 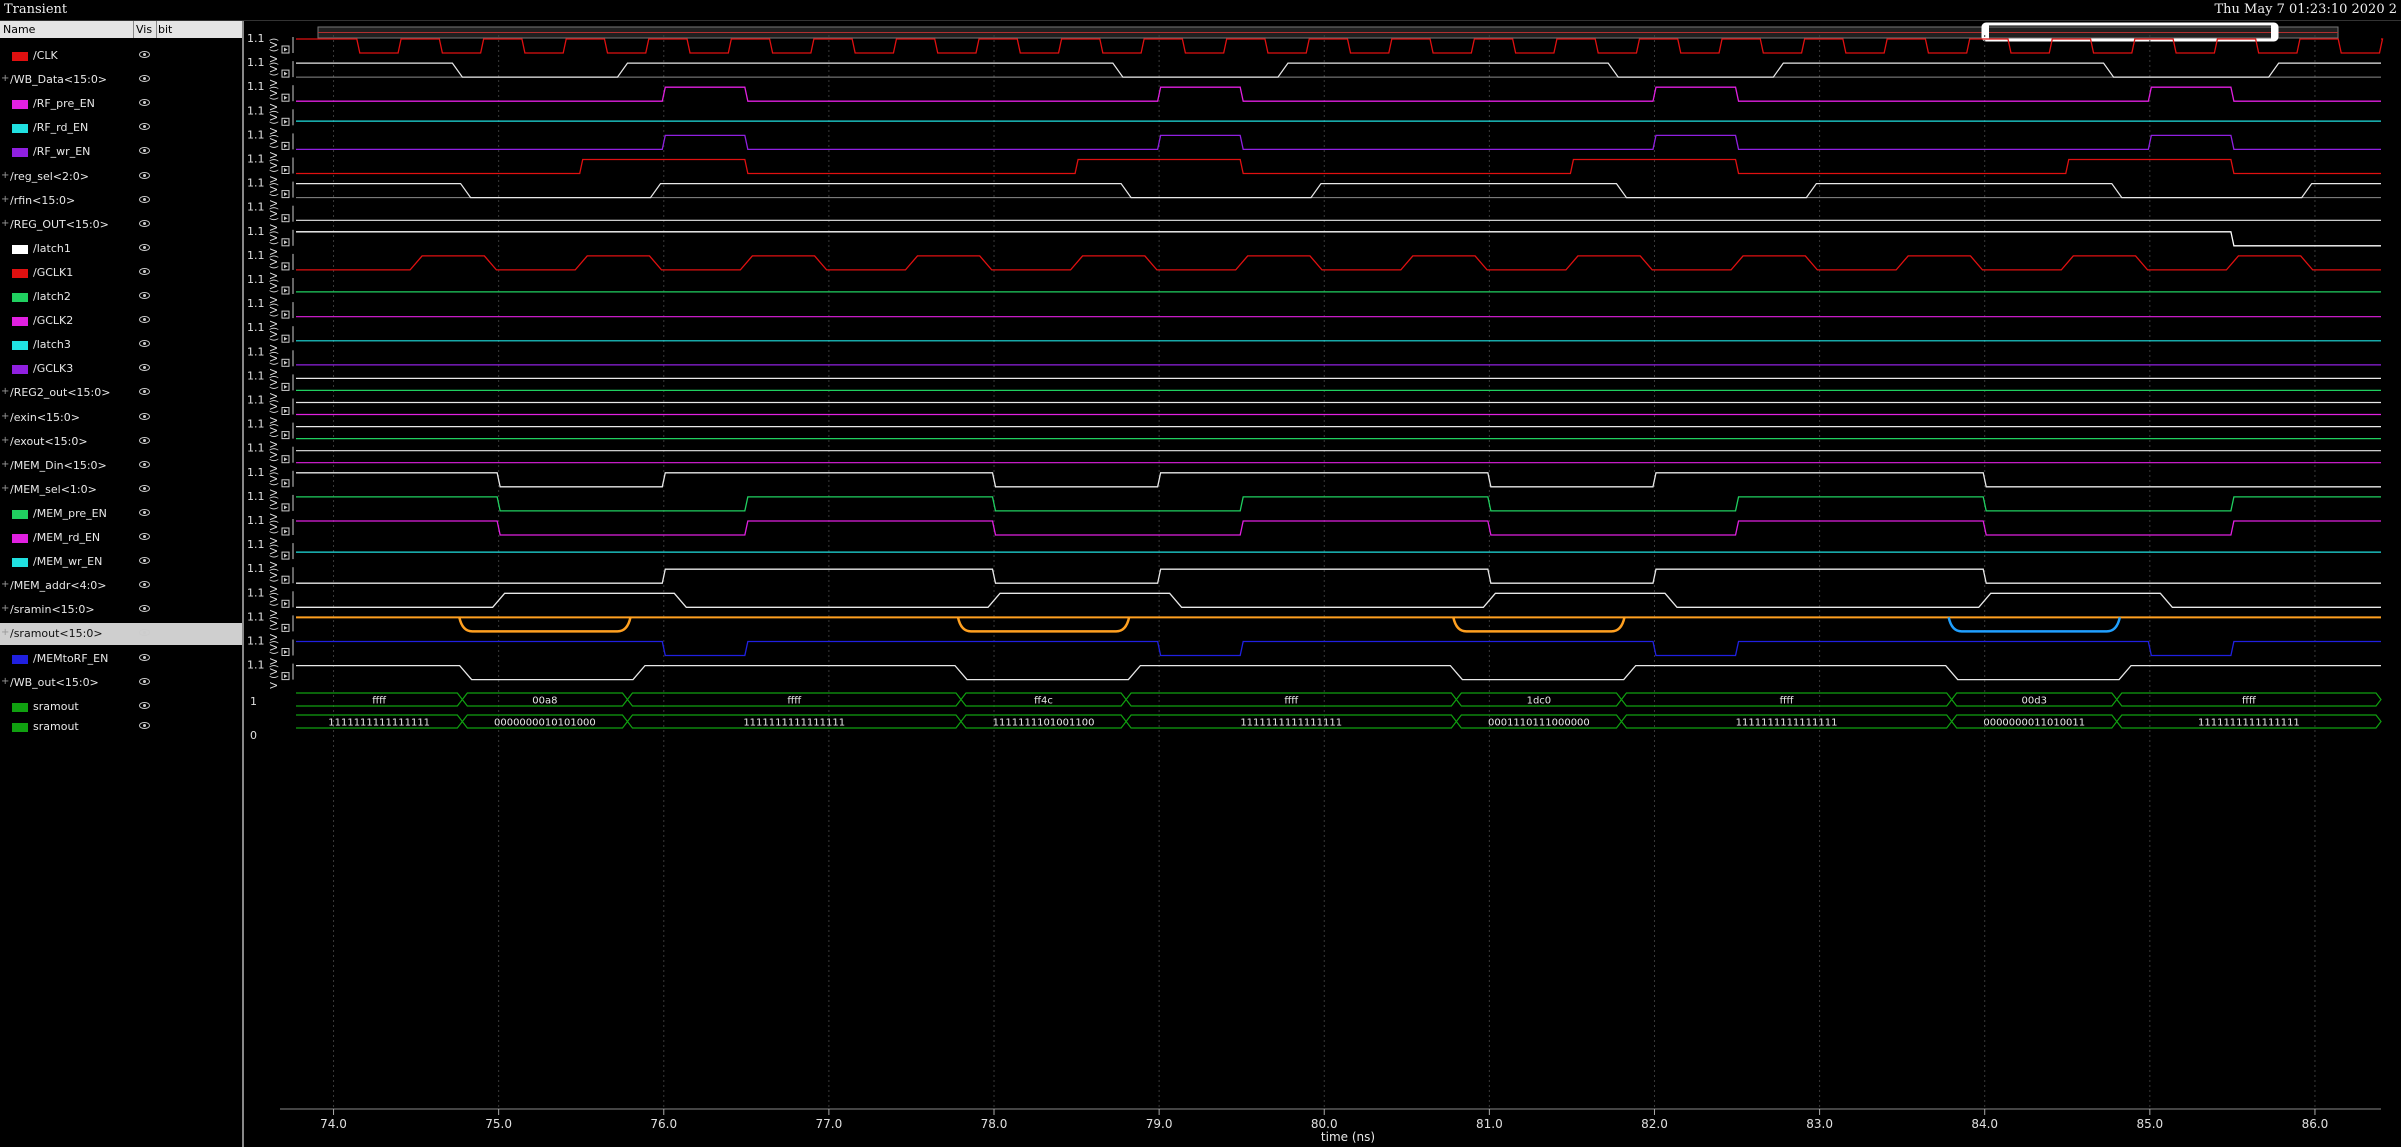 What do you see at coordinates (121, 225) in the screenshot?
I see `signal-row: +/REG_OUT<15:0>` at bounding box center [121, 225].